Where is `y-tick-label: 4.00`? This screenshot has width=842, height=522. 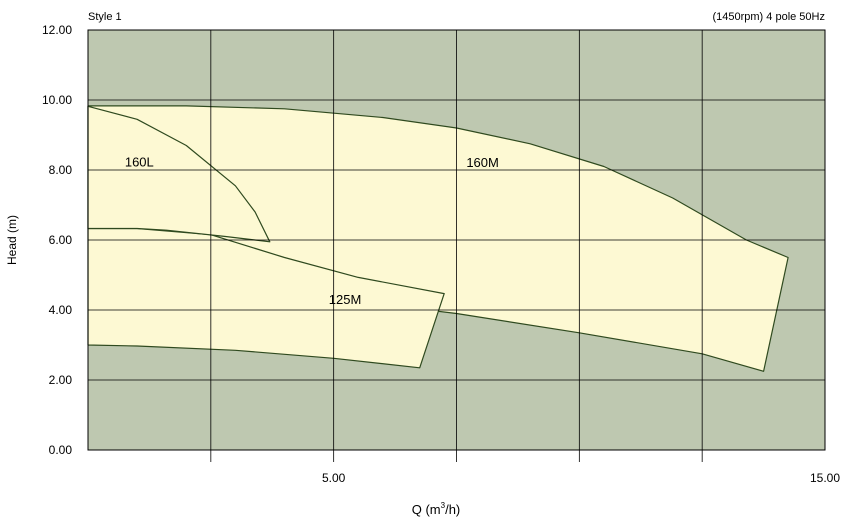 y-tick-label: 4.00 is located at coordinates (61, 310).